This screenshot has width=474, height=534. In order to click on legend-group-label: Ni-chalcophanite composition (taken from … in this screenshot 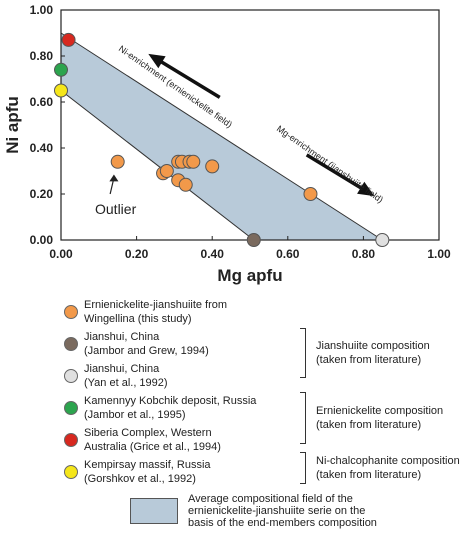, I will do `click(388, 468)`.